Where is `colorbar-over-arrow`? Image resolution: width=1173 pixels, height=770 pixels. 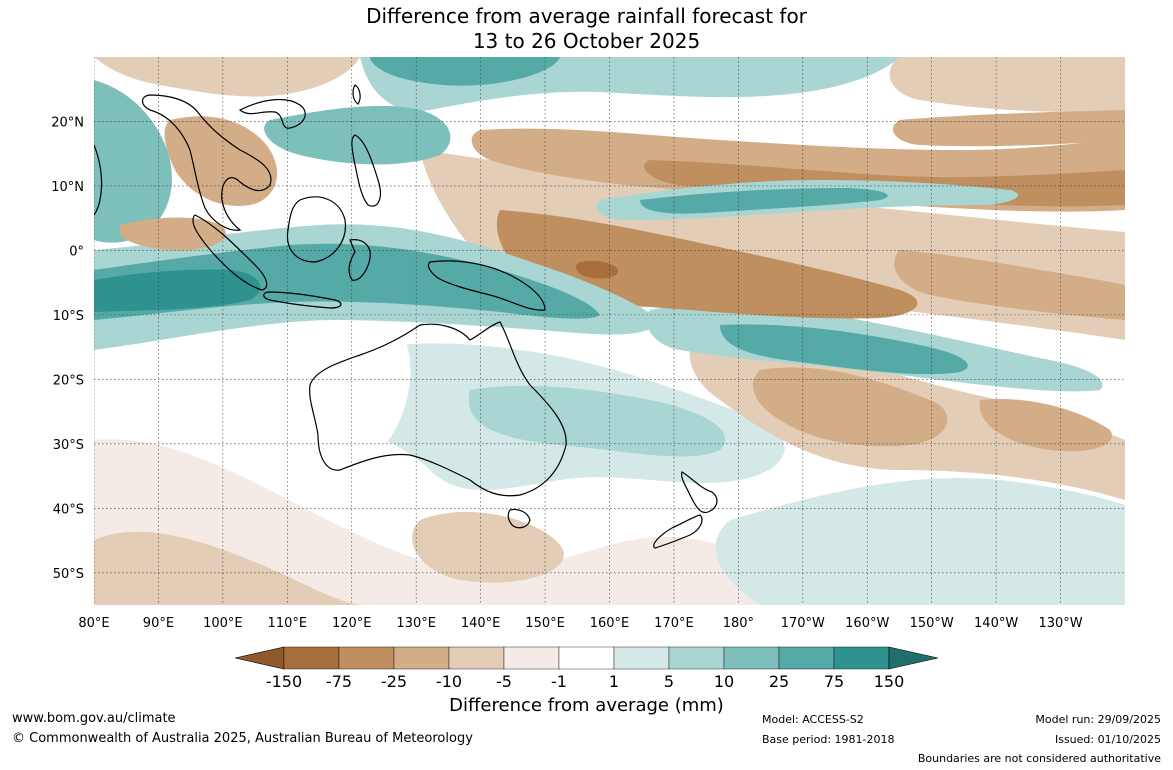
colorbar-over-arrow is located at coordinates (913, 658).